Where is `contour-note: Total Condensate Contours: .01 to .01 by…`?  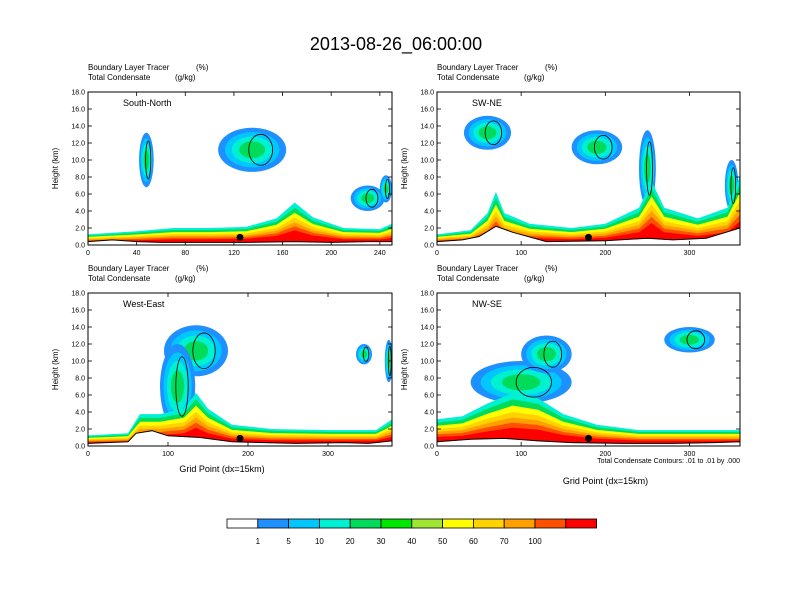
contour-note: Total Condensate Contours: .01 to .01 by… is located at coordinates (668, 461).